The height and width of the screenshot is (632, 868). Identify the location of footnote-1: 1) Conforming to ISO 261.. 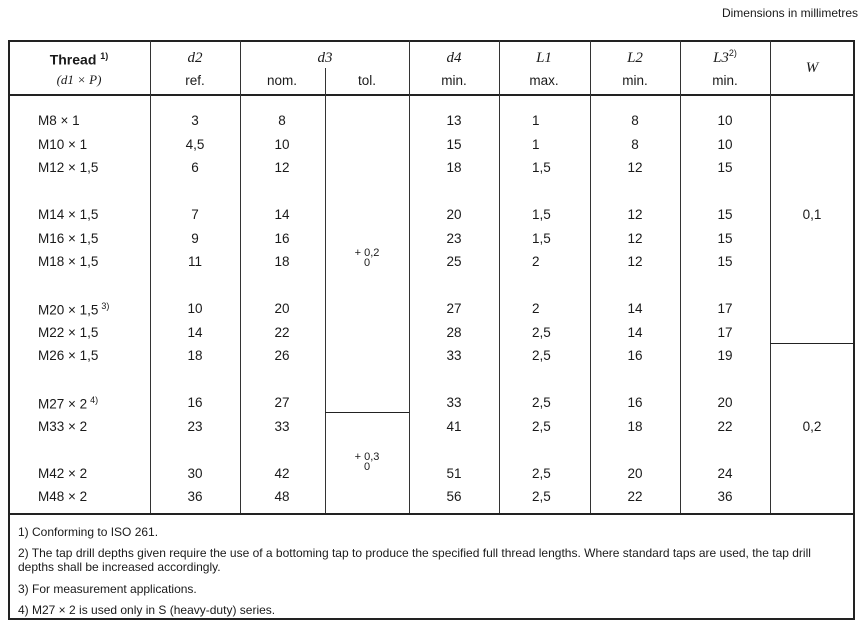
(88, 532).